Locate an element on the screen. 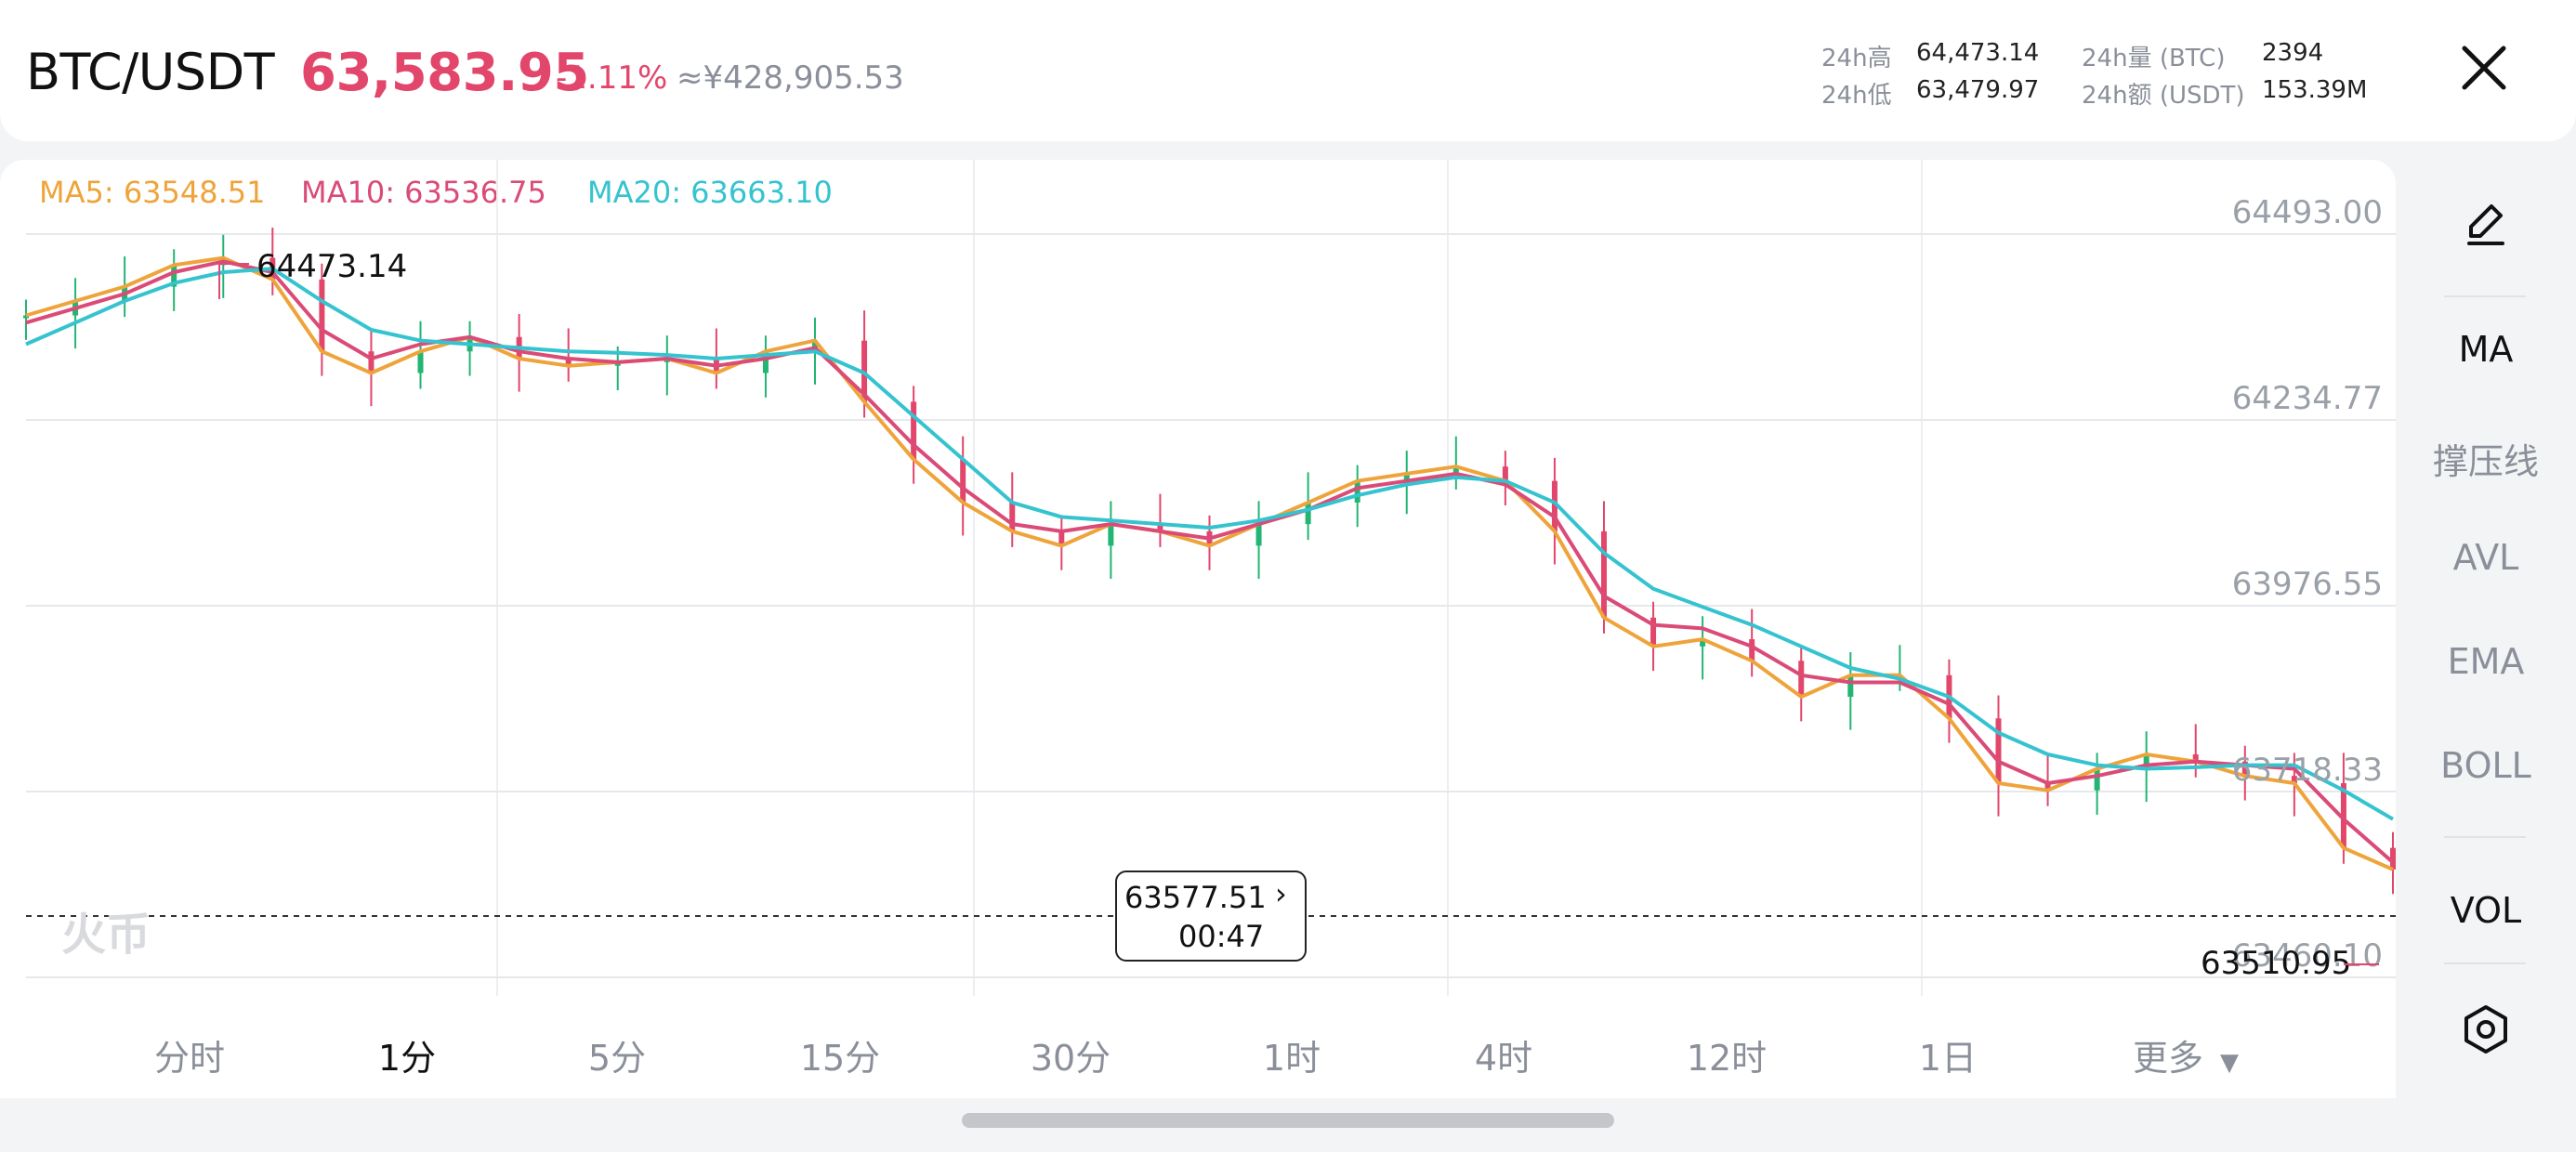 The height and width of the screenshot is (1152, 2576). tab-15min: 15分 is located at coordinates (840, 1058).